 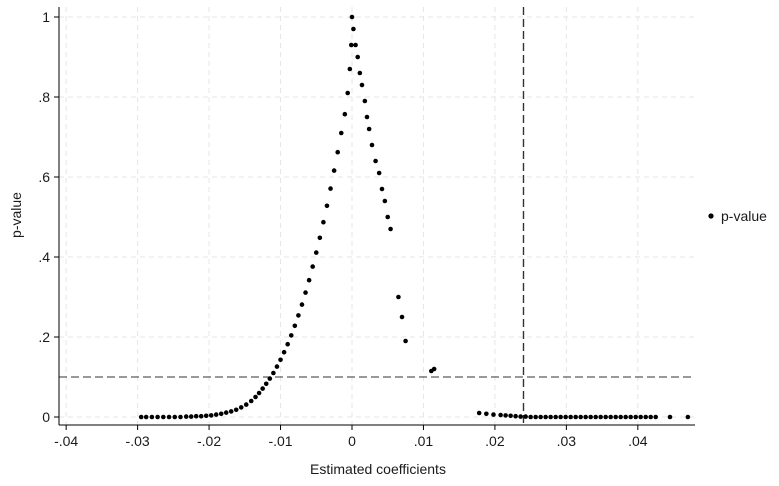 I want to click on legend: p-value, so click(x=737, y=216).